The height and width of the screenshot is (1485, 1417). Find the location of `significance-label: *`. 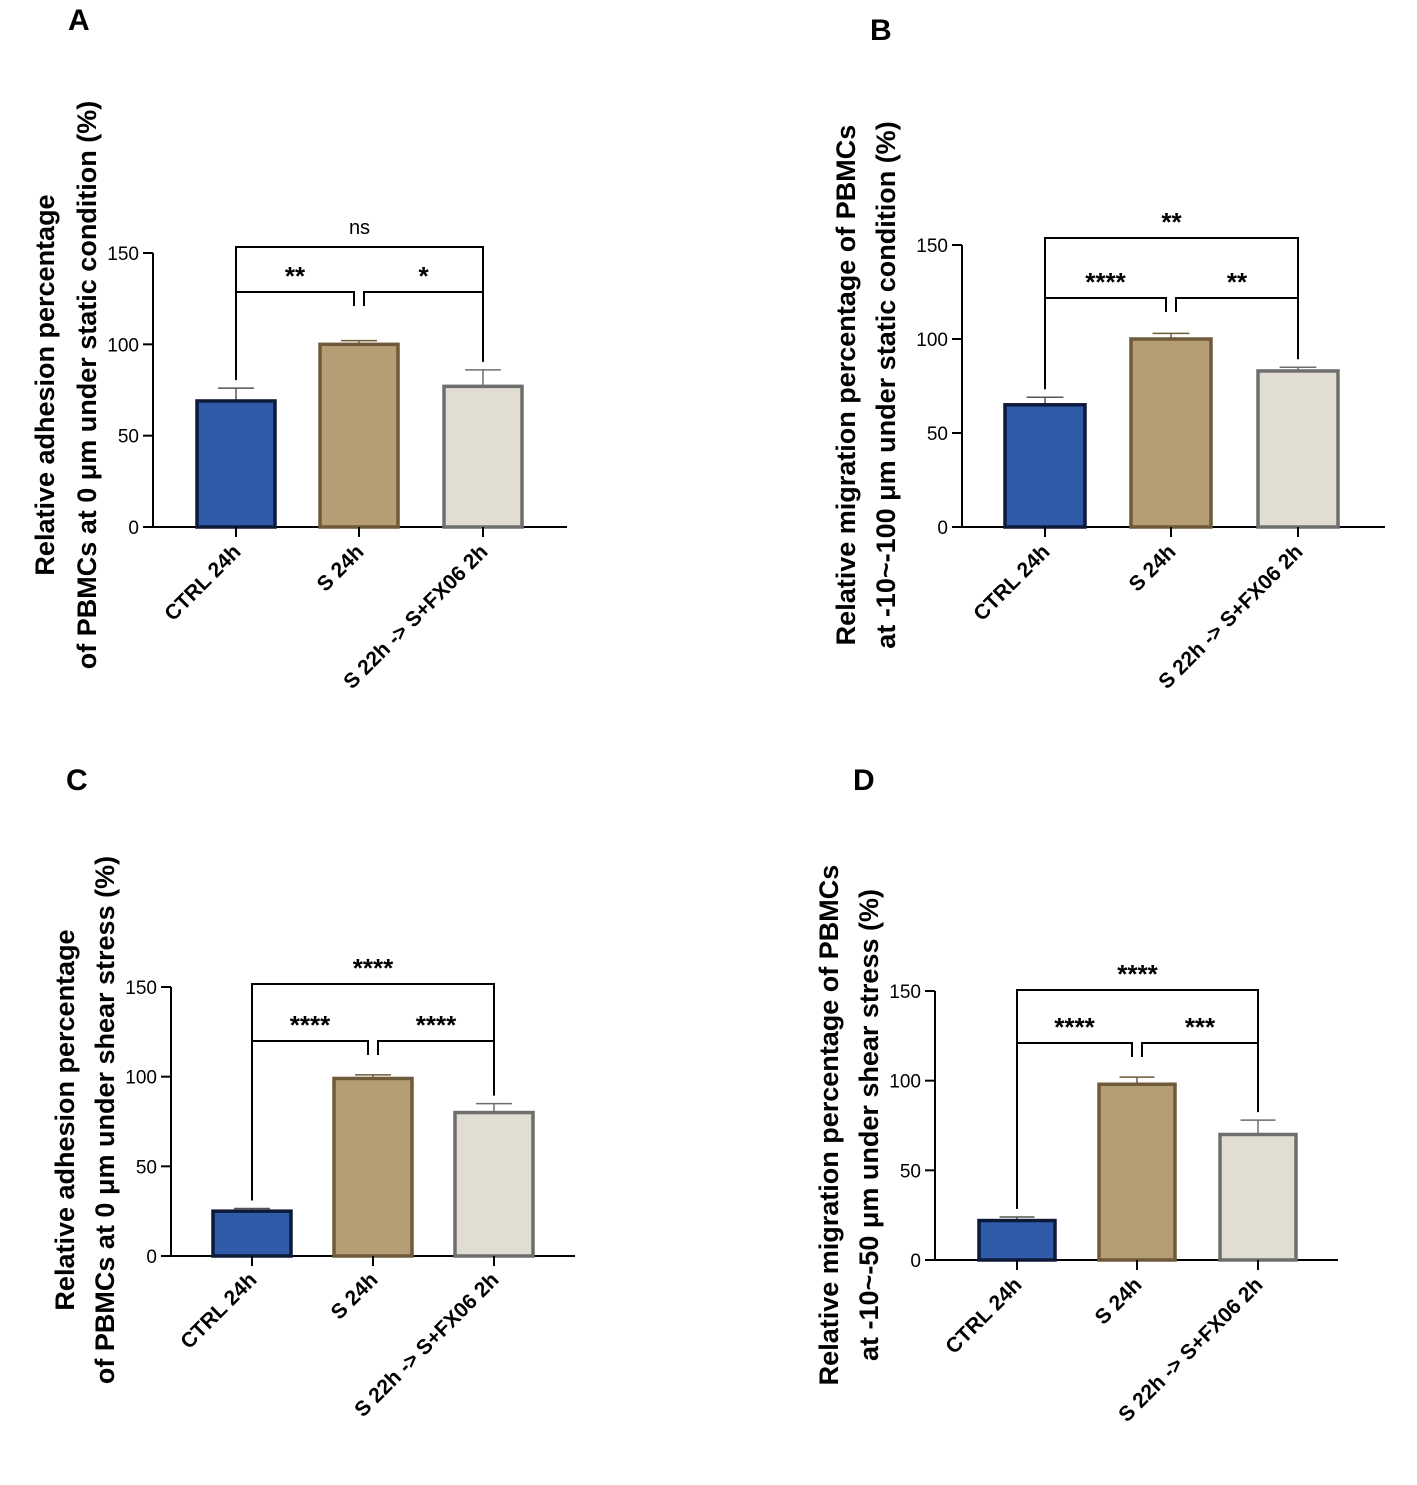

significance-label: * is located at coordinates (423, 276).